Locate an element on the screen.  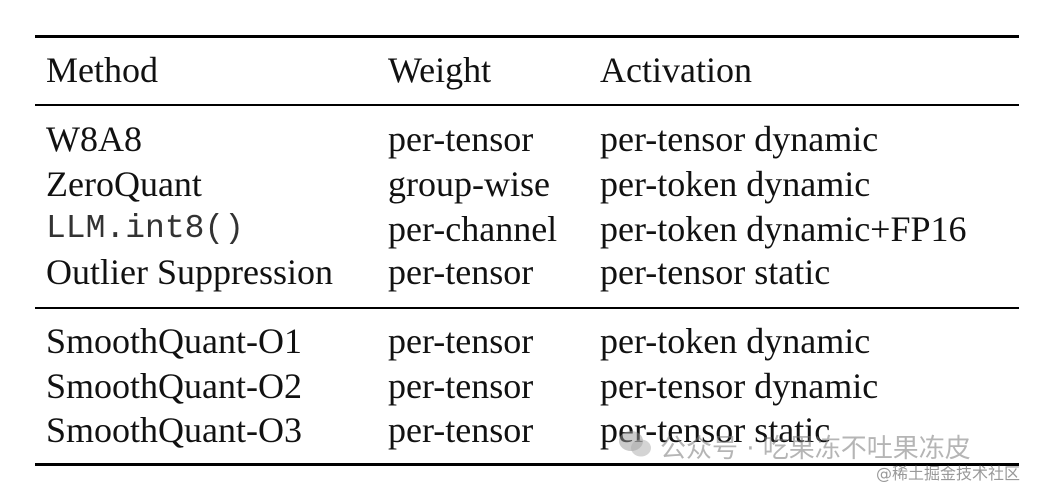
watermark: @稀土掘金技术社区 is located at coordinates (948, 473).